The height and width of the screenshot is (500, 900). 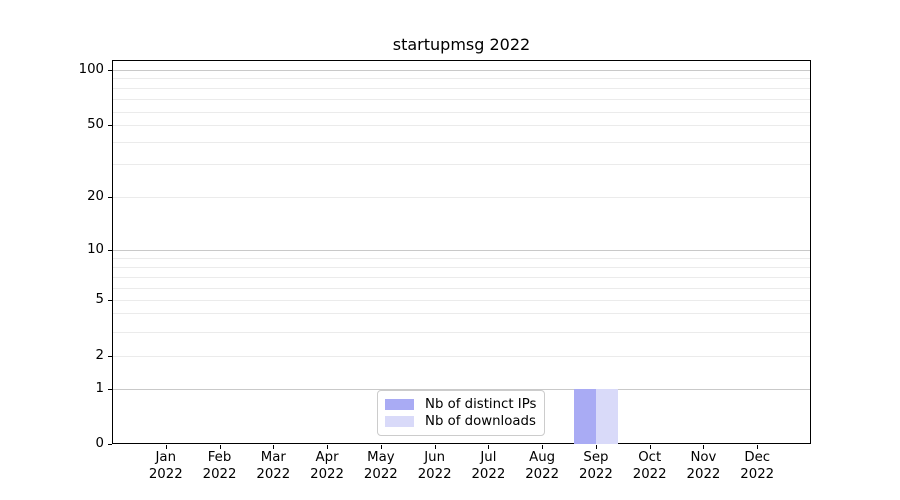 I want to click on y-tick-label: 20, so click(x=95, y=196).